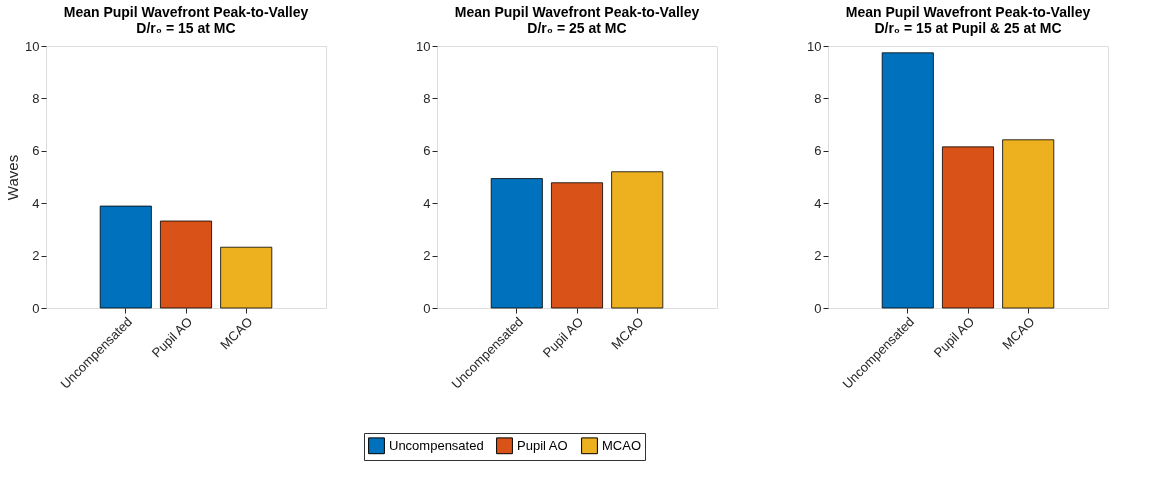 This screenshot has height=499, width=1164. What do you see at coordinates (186, 20) in the screenshot?
I see `chart-title: Mean Pupil Wavefront Peak-to-Valley D/r₀ = 15 at MC` at bounding box center [186, 20].